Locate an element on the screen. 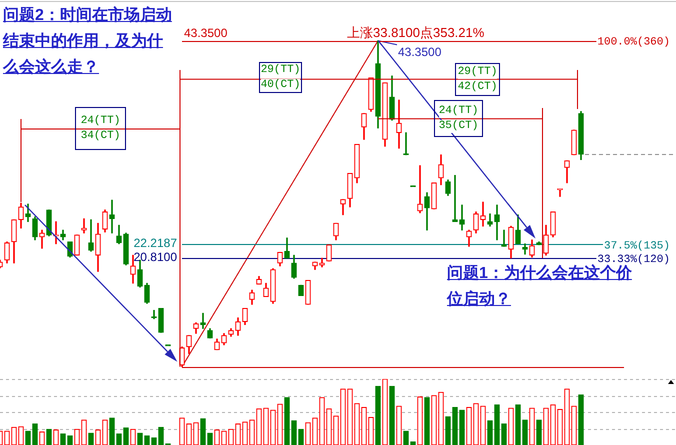  ref-line-label: 37.5%(135) is located at coordinates (637, 246).